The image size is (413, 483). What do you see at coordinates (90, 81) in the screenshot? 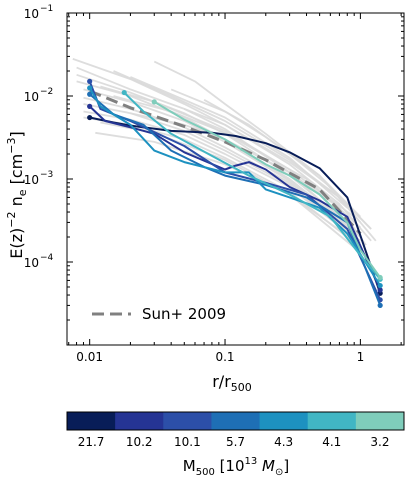
I see `series-start-point-10.1` at bounding box center [90, 81].